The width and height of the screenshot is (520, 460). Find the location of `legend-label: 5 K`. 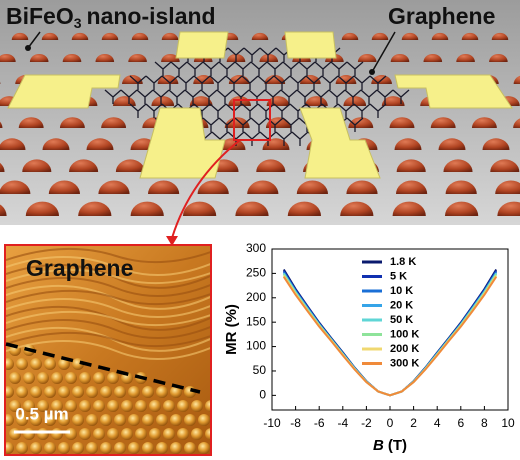

legend-label: 5 K is located at coordinates (398, 276).